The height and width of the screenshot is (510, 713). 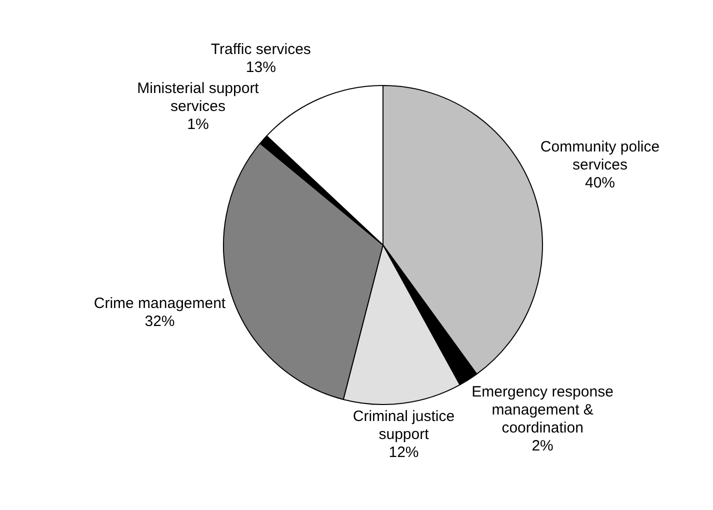 I want to click on data-label: 40%, so click(x=600, y=183).